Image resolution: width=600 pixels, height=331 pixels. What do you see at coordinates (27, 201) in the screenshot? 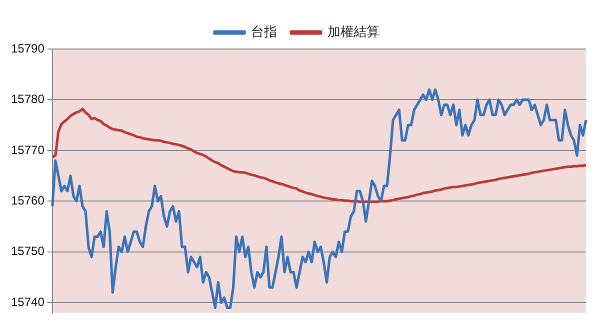
I see `y-tick-label: 15760` at bounding box center [27, 201].